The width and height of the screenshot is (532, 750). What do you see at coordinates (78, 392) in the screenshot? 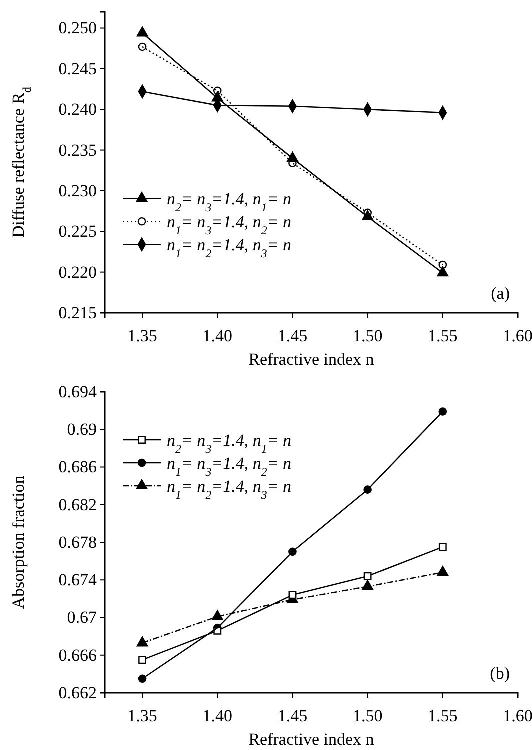
I see `y-tick-label: 0.694` at bounding box center [78, 392].